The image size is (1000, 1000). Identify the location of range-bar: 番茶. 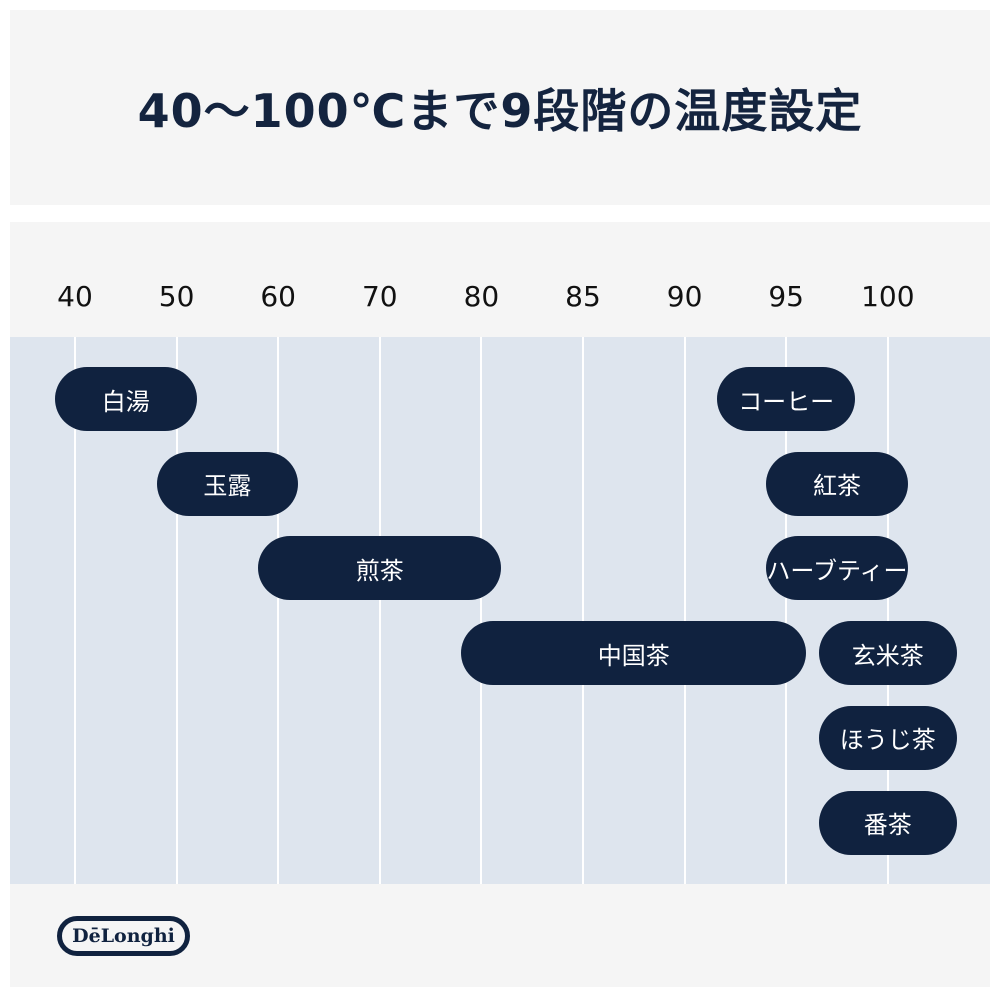
(887, 822).